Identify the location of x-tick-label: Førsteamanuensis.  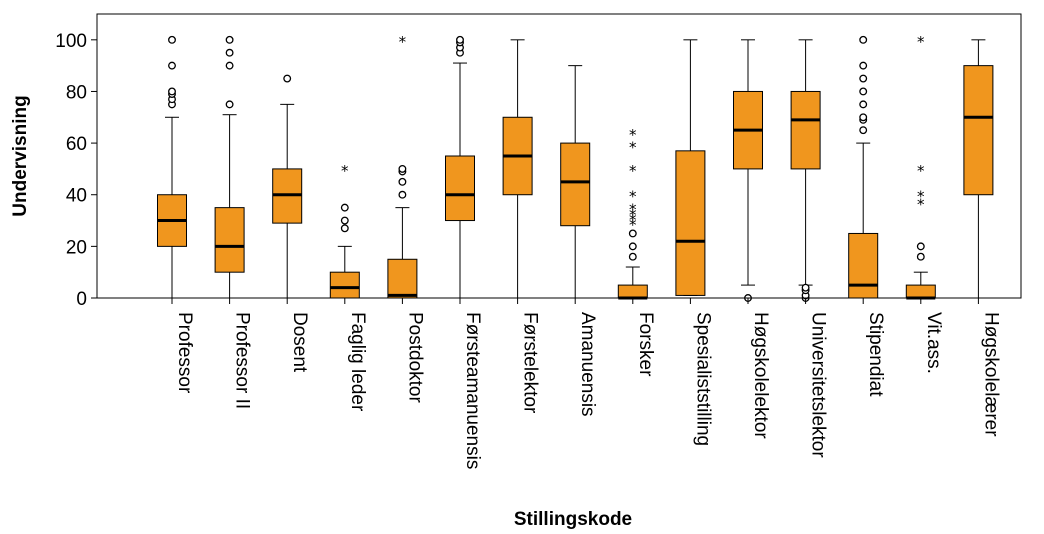
(472, 390).